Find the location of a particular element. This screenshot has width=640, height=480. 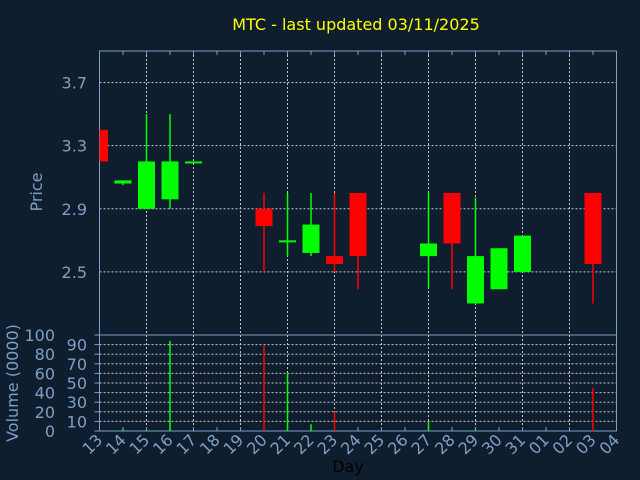

volume-tick-label: 50 is located at coordinates (77, 383).